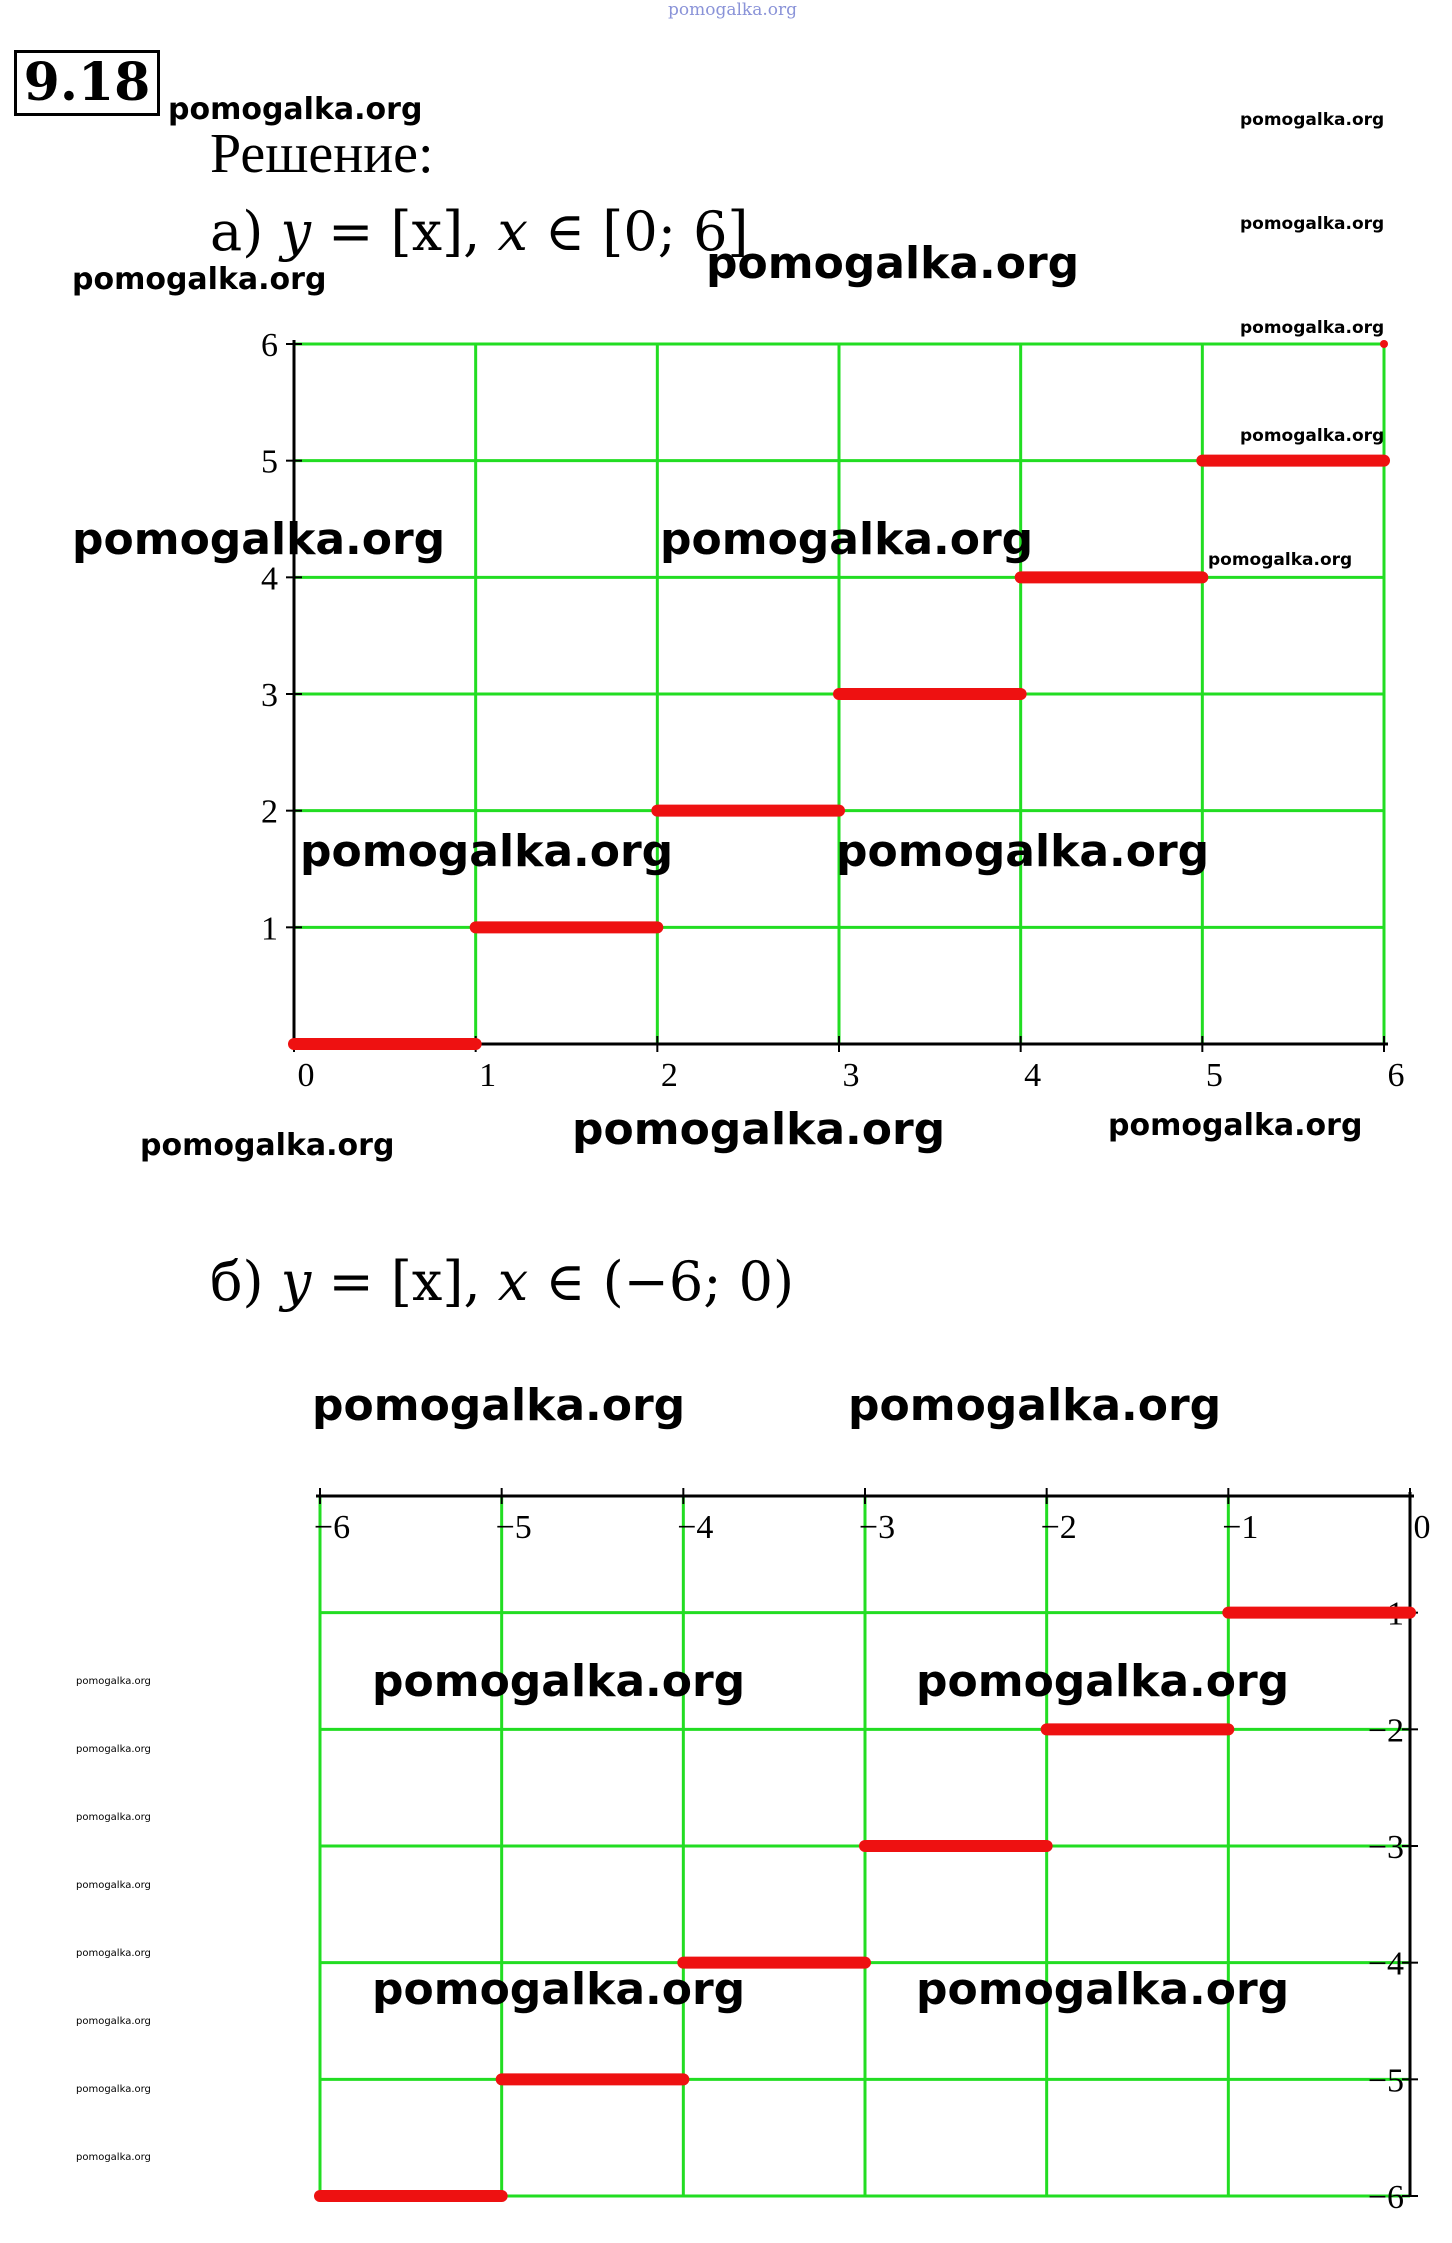 The height and width of the screenshot is (2243, 1452). I want to click on x-tick-label: −4, so click(695, 1527).